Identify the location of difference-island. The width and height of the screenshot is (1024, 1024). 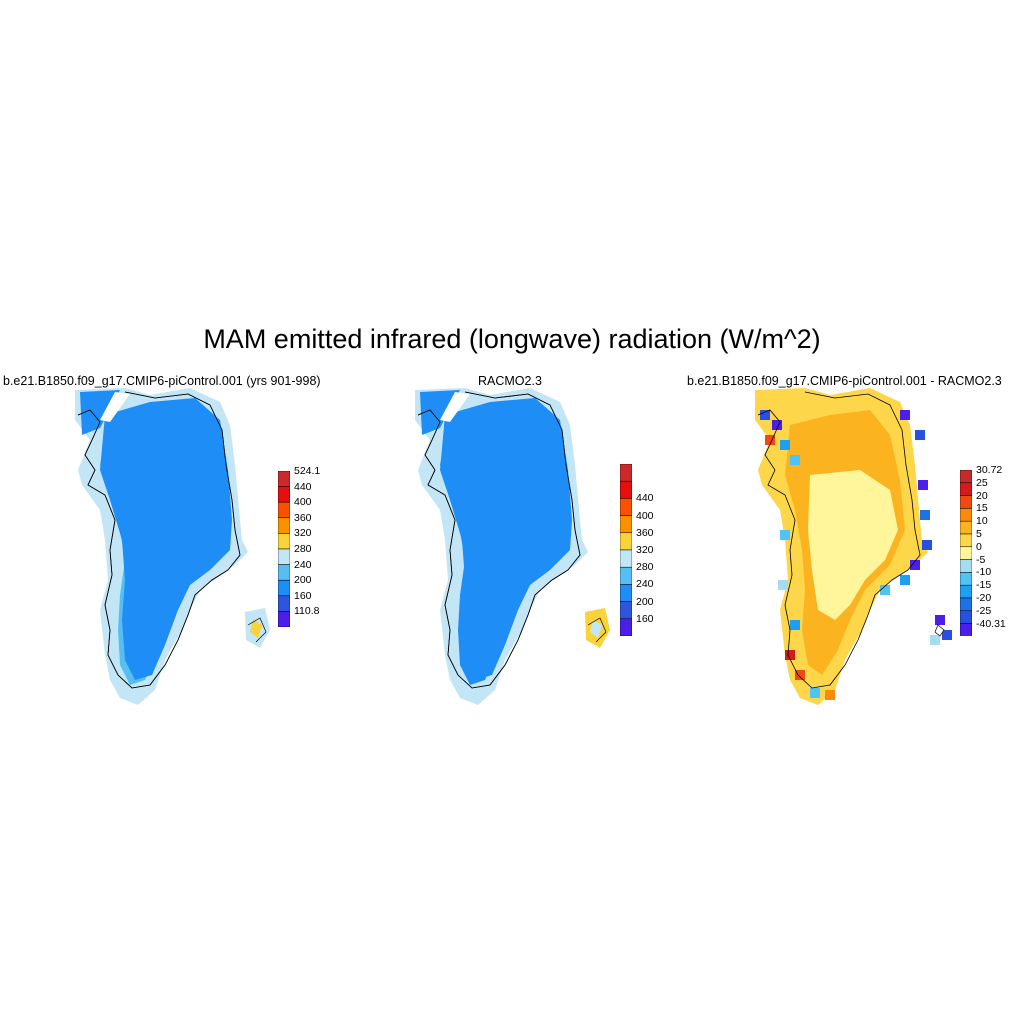
(841, 546).